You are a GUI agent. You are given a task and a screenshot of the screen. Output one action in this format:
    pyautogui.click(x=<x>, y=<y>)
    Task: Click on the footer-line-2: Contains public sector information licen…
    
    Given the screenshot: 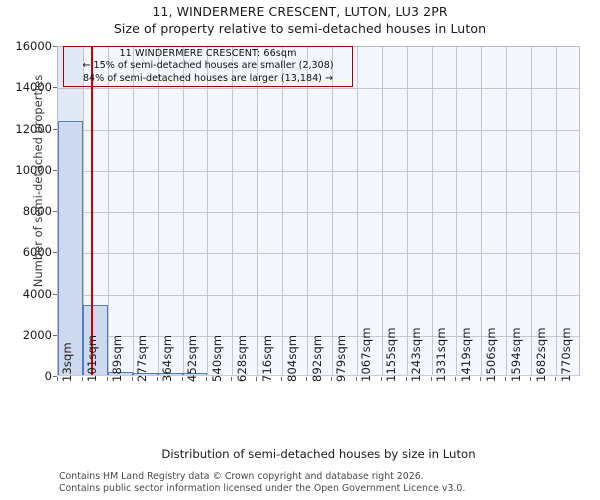 What is the action you would take?
    pyautogui.click(x=262, y=488)
    